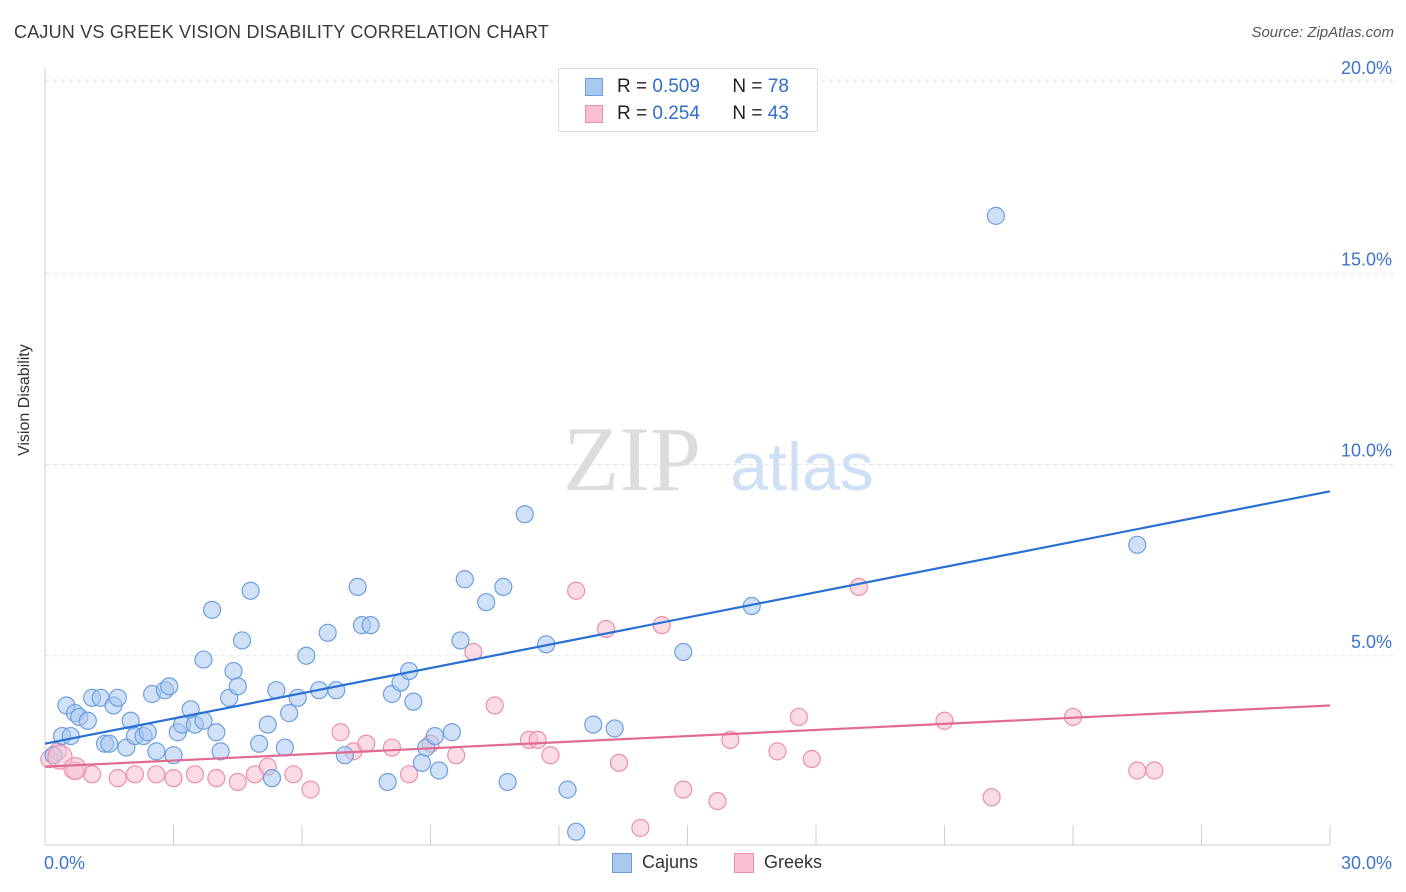  What do you see at coordinates (632, 459) in the screenshot?
I see `watermark-zip: ZIP` at bounding box center [632, 459].